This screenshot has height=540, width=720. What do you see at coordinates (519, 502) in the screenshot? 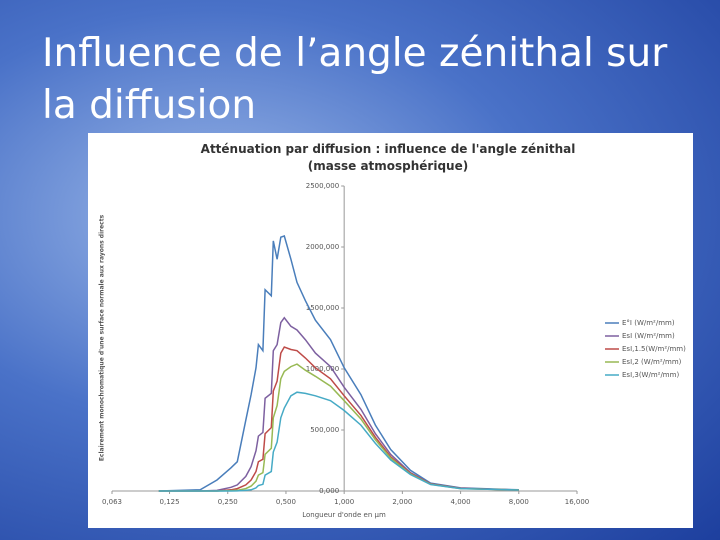
I see `x-tick-label: 8,000` at bounding box center [519, 502].